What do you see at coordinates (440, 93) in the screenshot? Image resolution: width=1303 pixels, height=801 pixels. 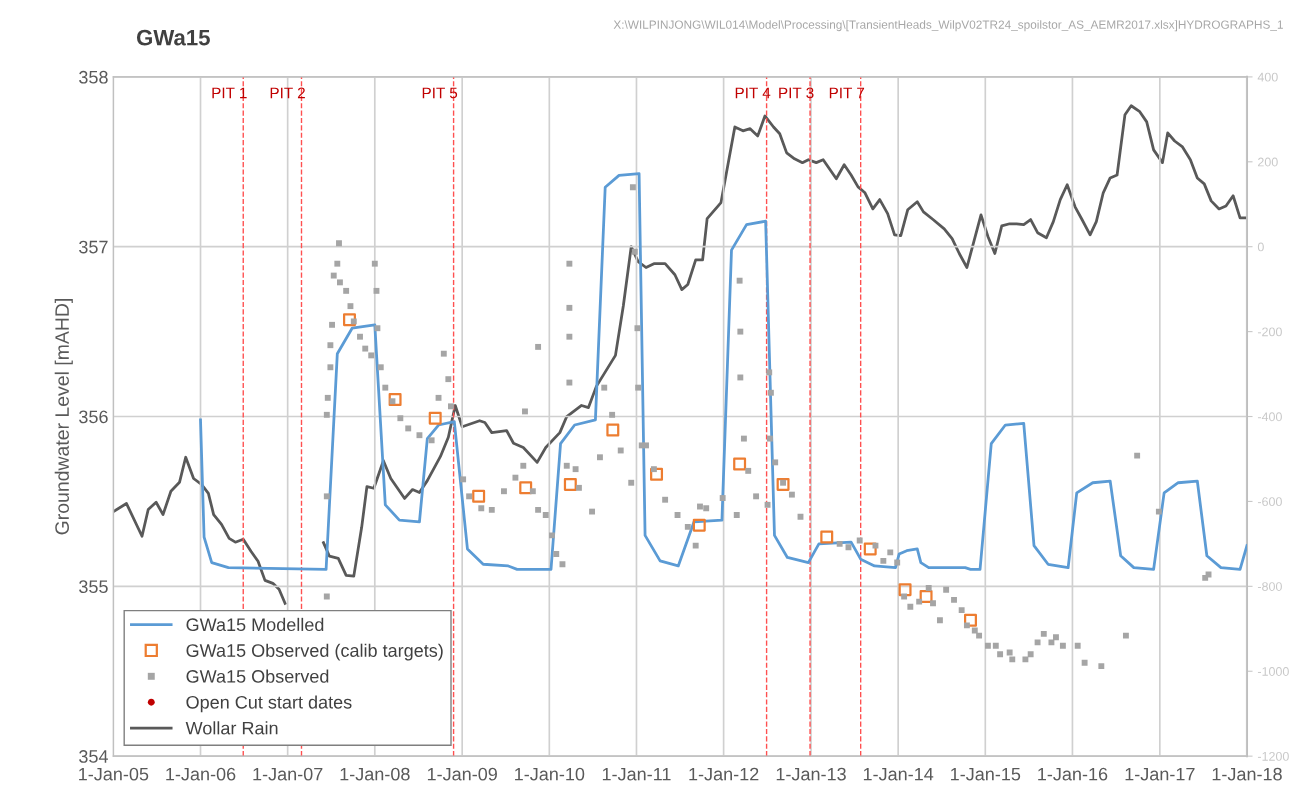 I see `ref-line-label: PIT 5` at bounding box center [440, 93].